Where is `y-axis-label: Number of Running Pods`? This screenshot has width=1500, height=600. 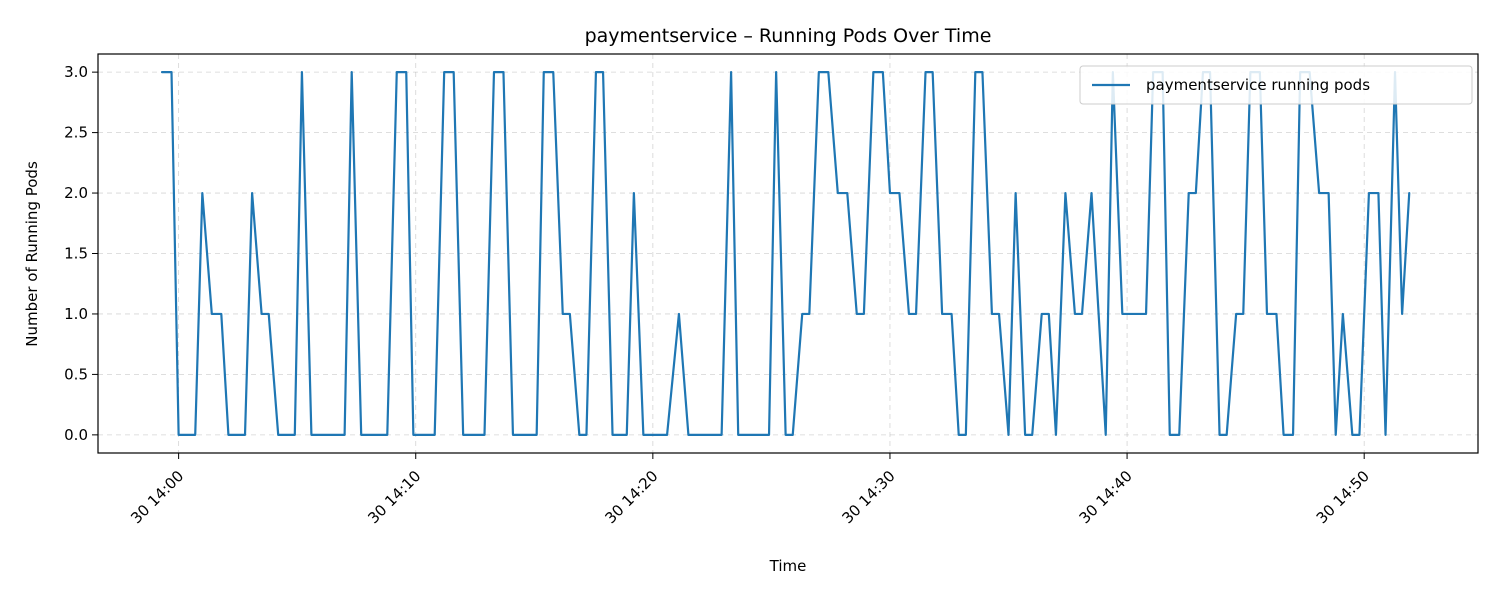
y-axis-label: Number of Running Pods is located at coordinates (32, 254).